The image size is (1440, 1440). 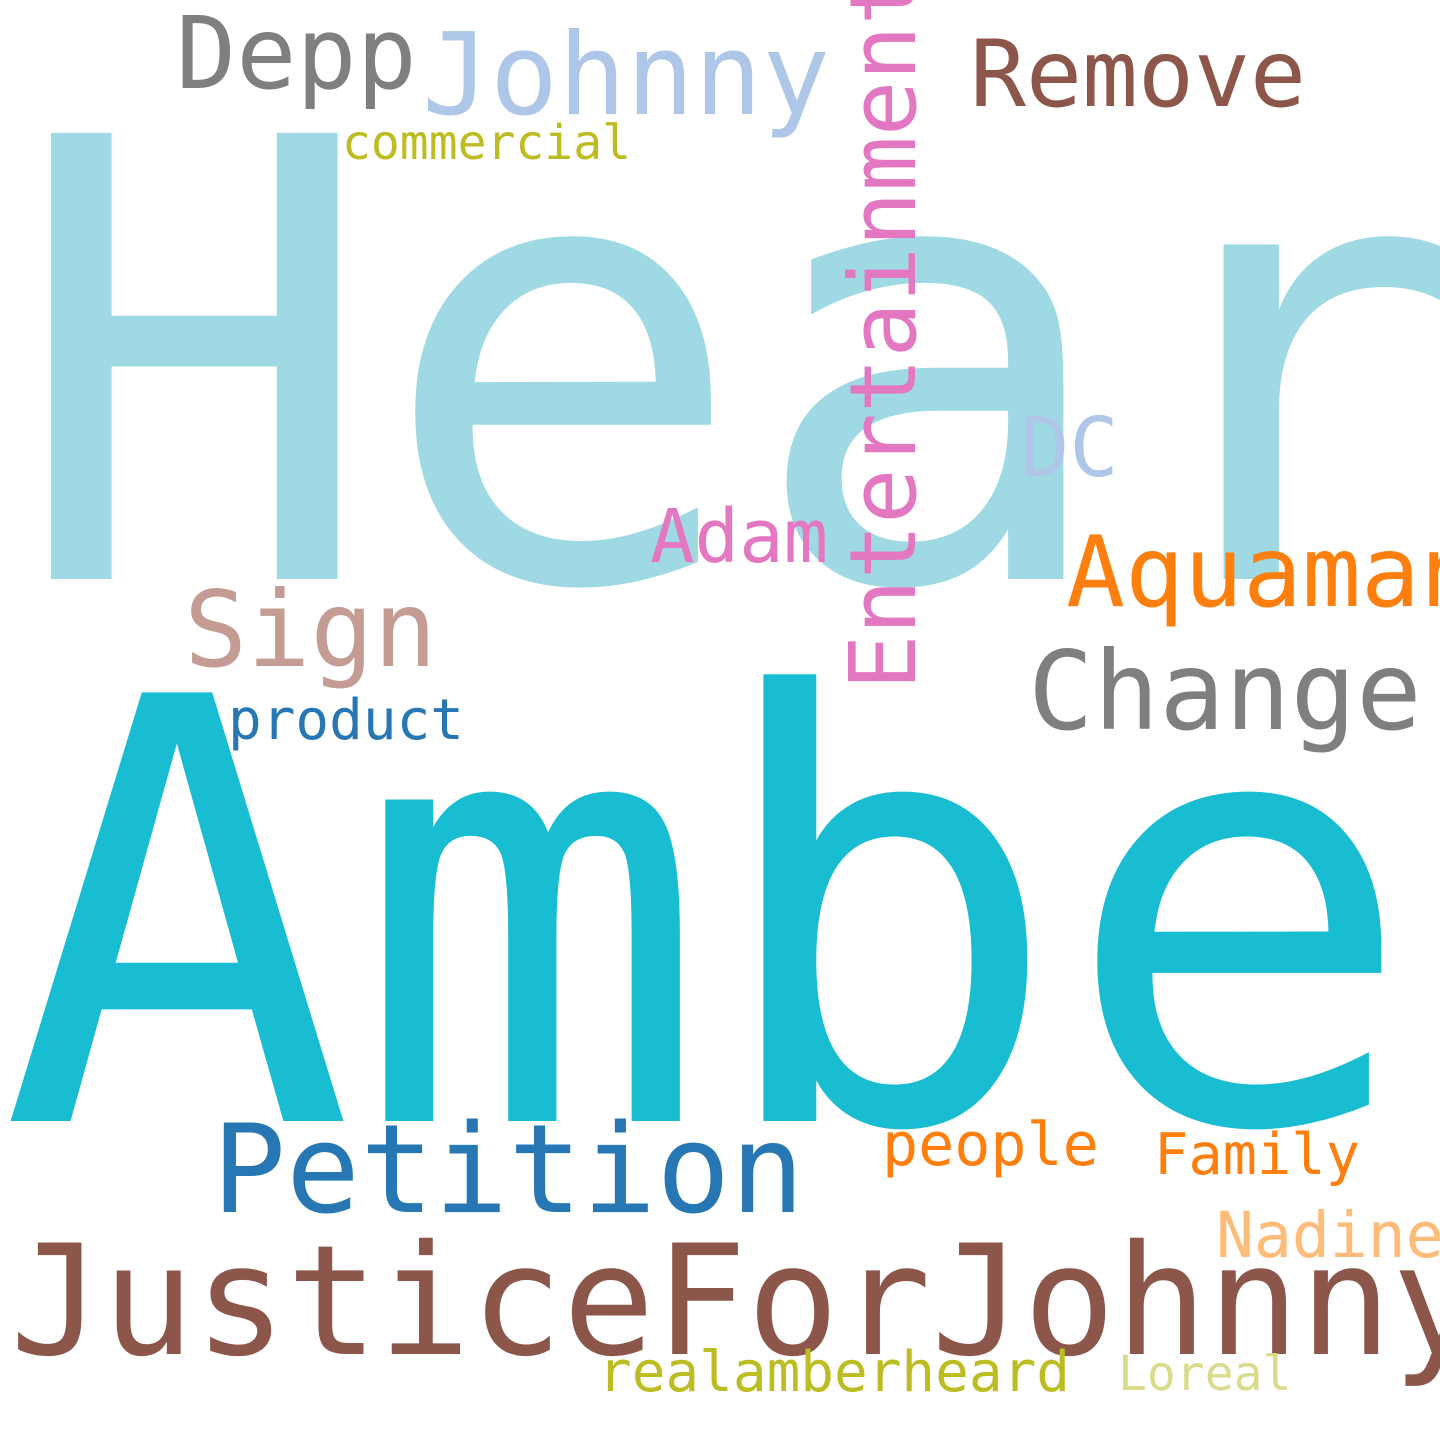 I want to click on word-loreal: Loreal, so click(x=1205, y=1374).